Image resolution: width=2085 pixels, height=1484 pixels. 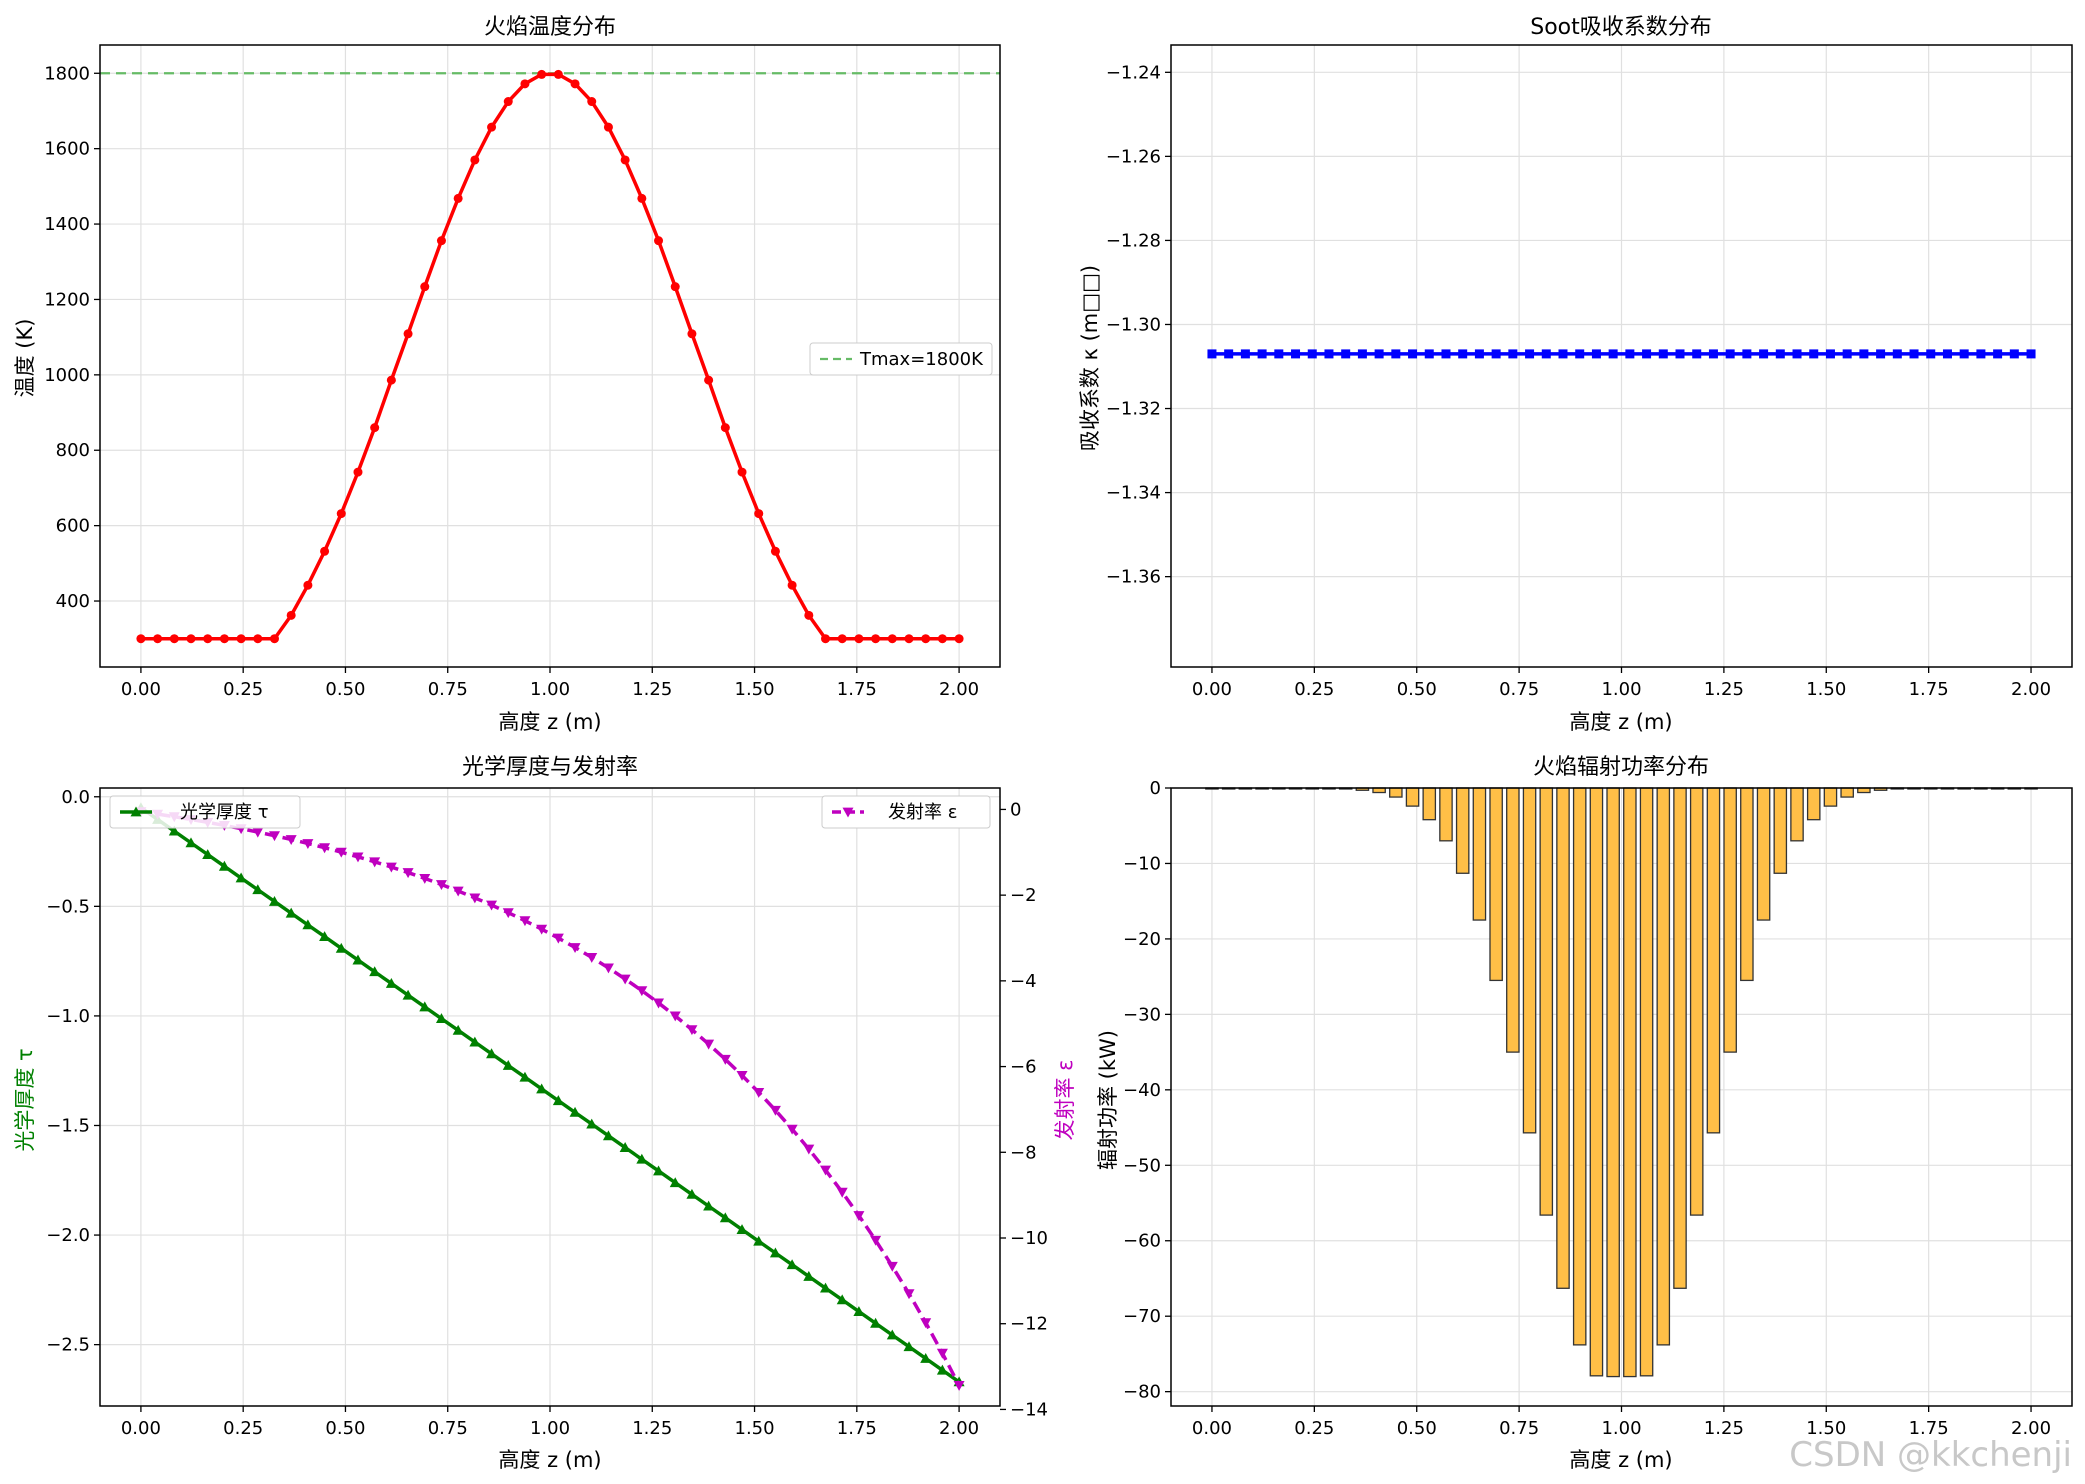 I want to click on chart3-ytick-right-label-2: −4, so click(x=1023, y=981).